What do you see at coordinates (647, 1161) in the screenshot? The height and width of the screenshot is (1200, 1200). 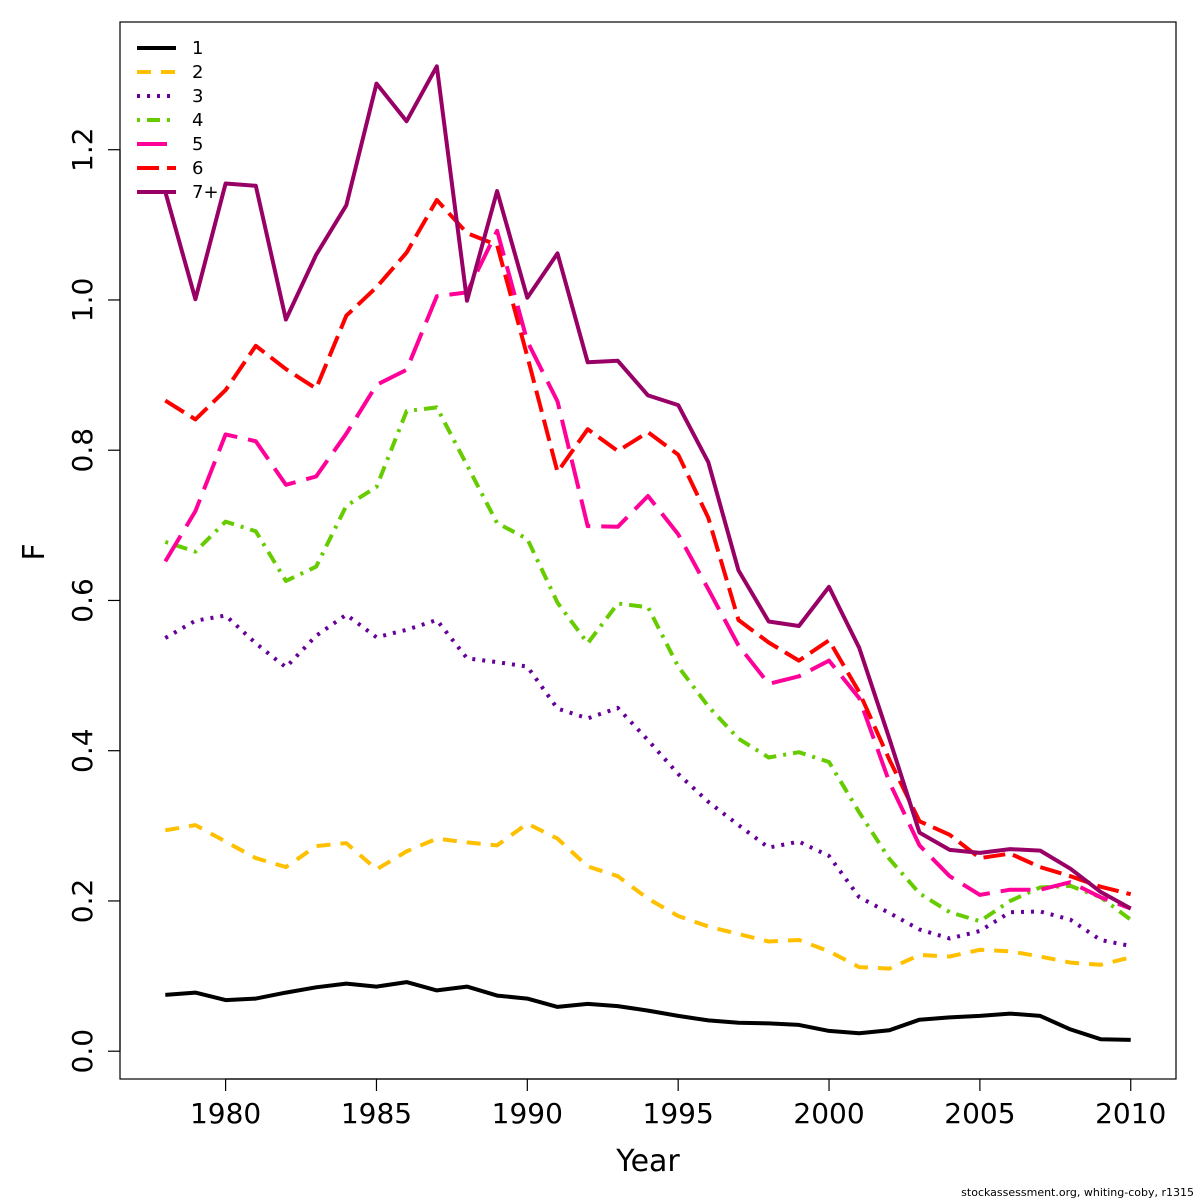 I see `x-axis-title: Year` at bounding box center [647, 1161].